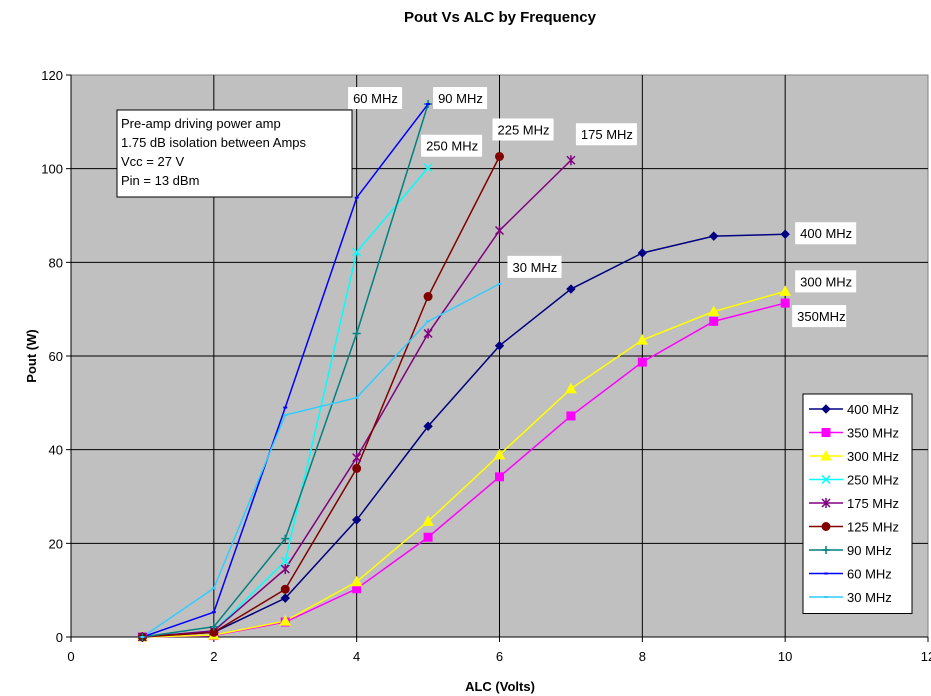 Image resolution: width=931 pixels, height=696 pixels. I want to click on callout-label: 300 MHz, so click(826, 281).